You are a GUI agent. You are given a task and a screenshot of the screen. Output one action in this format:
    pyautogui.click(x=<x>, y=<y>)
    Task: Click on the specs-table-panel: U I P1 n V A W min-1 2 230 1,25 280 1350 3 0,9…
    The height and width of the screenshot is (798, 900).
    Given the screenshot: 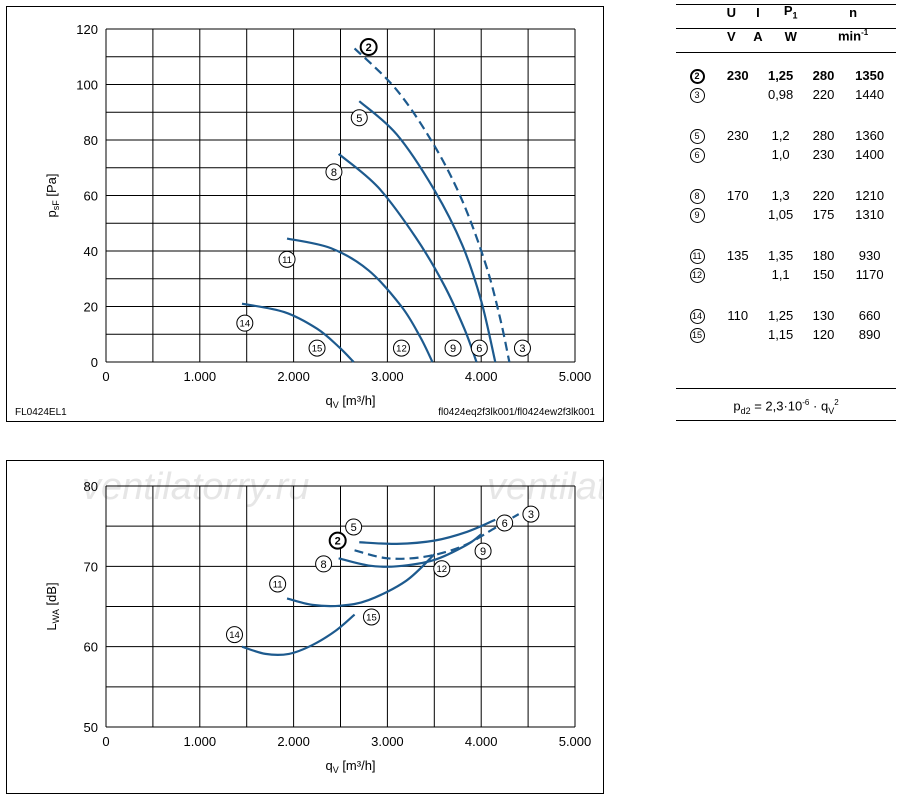 What is the action you would take?
    pyautogui.click(x=786, y=215)
    